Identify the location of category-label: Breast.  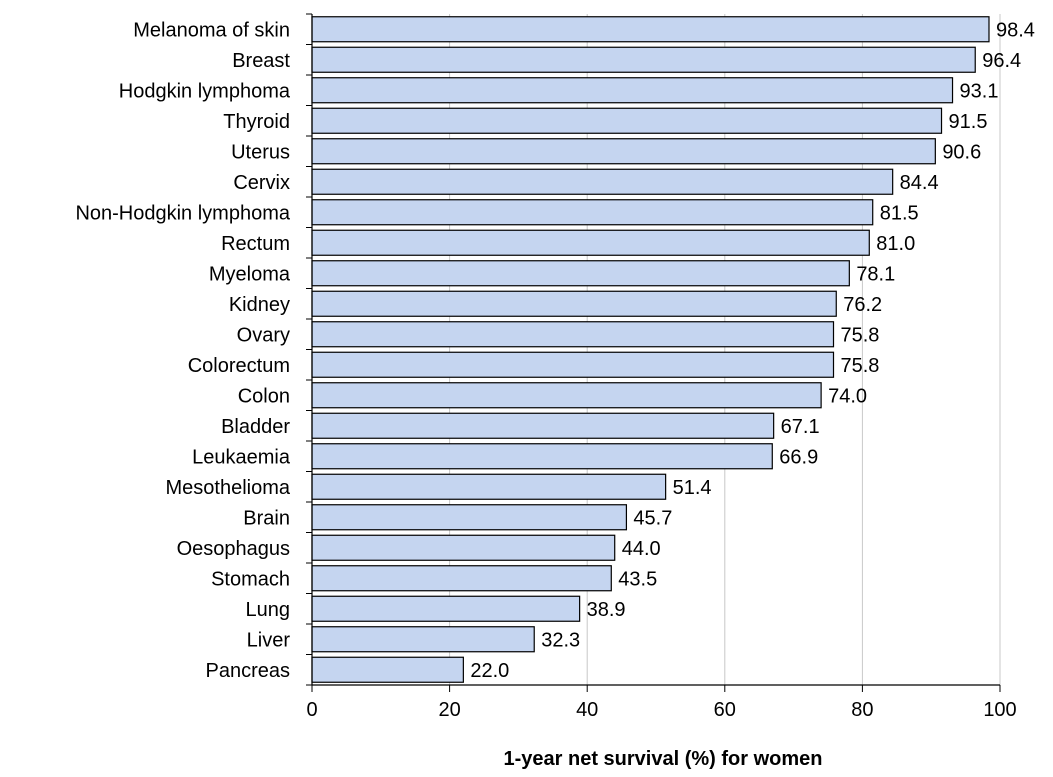
(261, 61).